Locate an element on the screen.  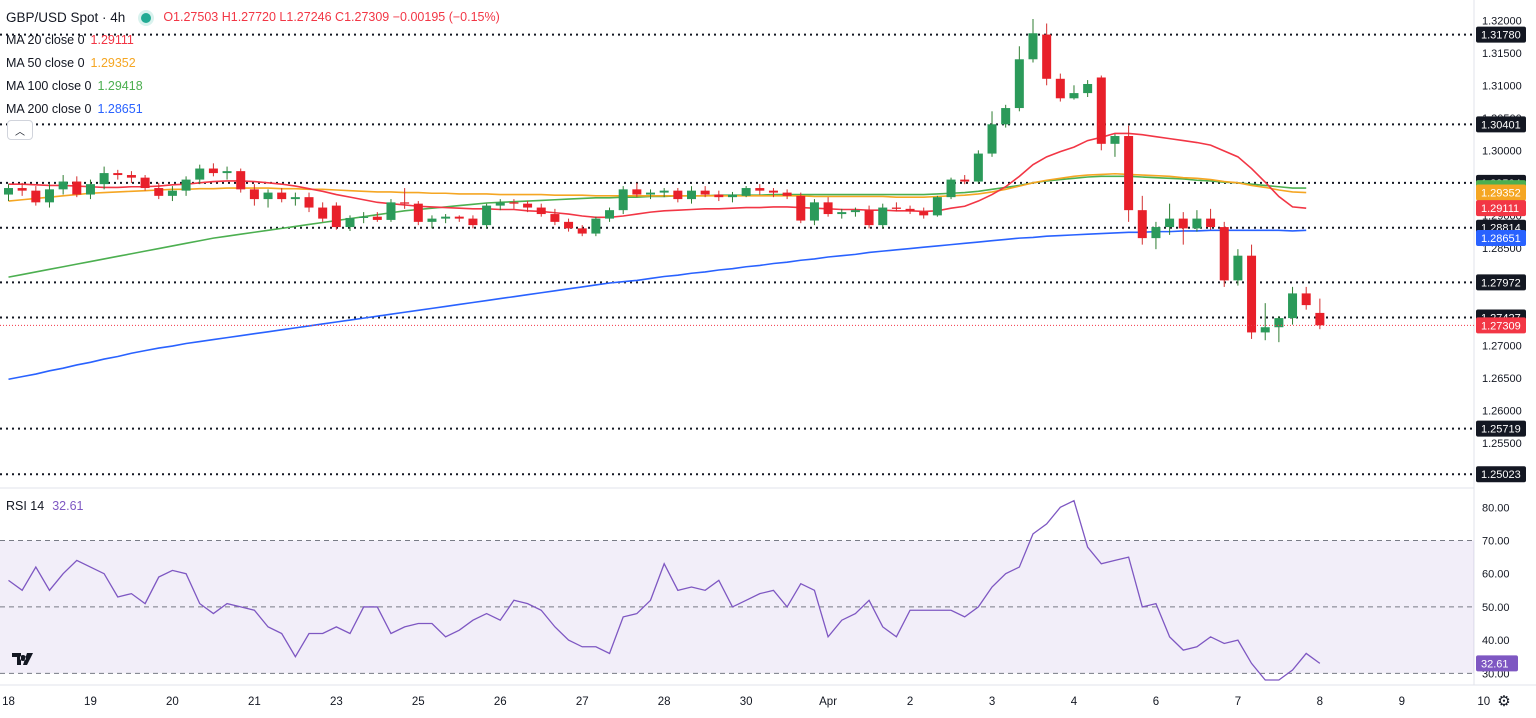
indicator-ma200: MA 200 close 0 1.28651 is located at coordinates (253, 109).